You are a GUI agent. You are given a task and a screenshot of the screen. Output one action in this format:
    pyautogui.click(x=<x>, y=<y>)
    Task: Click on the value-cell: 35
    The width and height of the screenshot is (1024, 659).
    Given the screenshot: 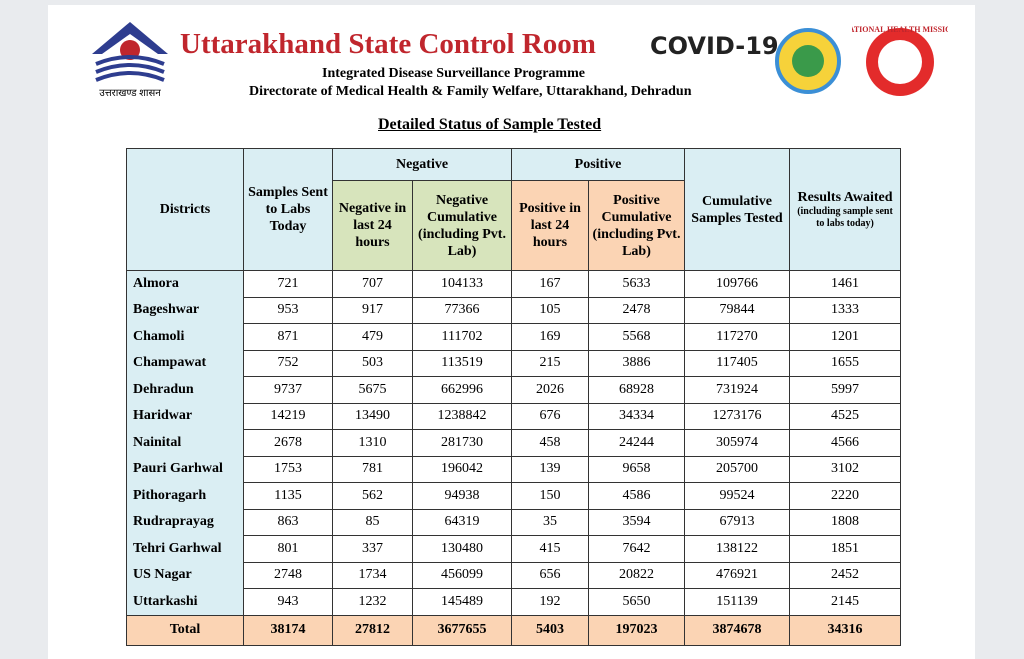 What is the action you would take?
    pyautogui.click(x=550, y=522)
    